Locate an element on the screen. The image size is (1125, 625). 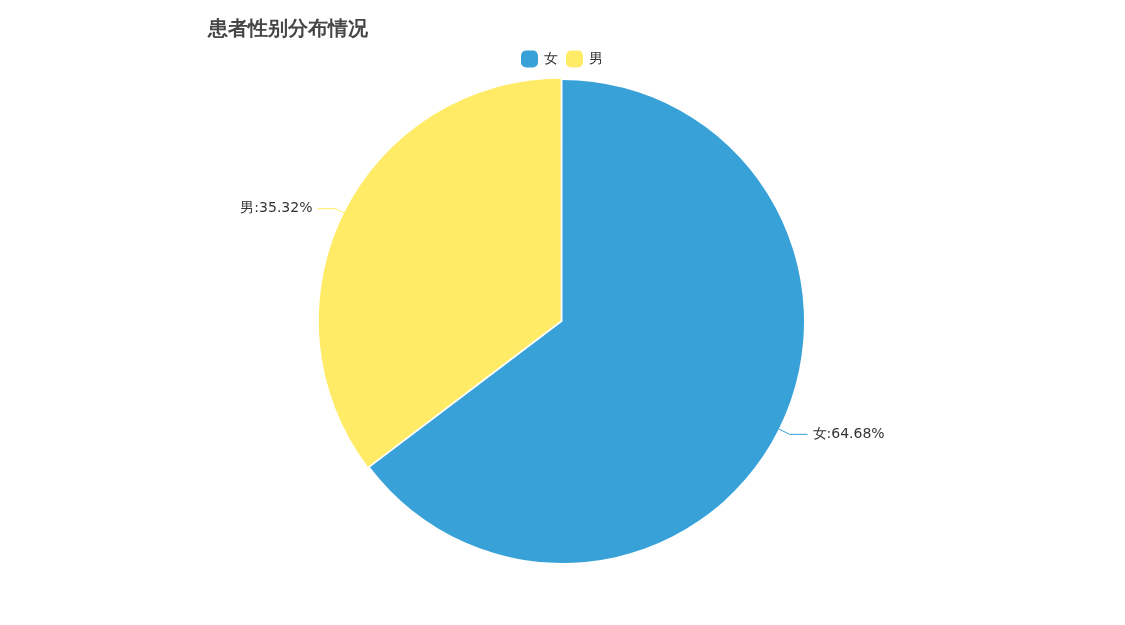
data-label: 女:64.68% is located at coordinates (848, 432).